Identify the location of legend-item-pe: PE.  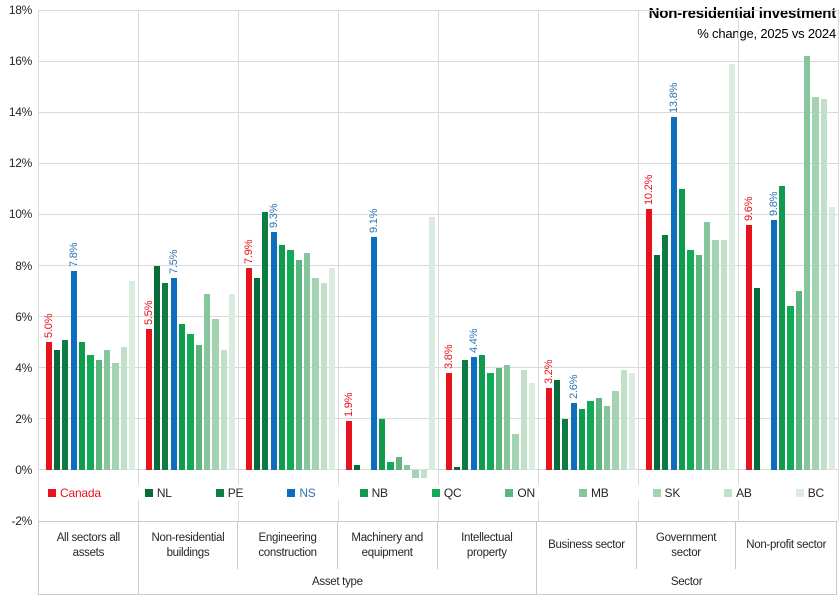
(229, 493).